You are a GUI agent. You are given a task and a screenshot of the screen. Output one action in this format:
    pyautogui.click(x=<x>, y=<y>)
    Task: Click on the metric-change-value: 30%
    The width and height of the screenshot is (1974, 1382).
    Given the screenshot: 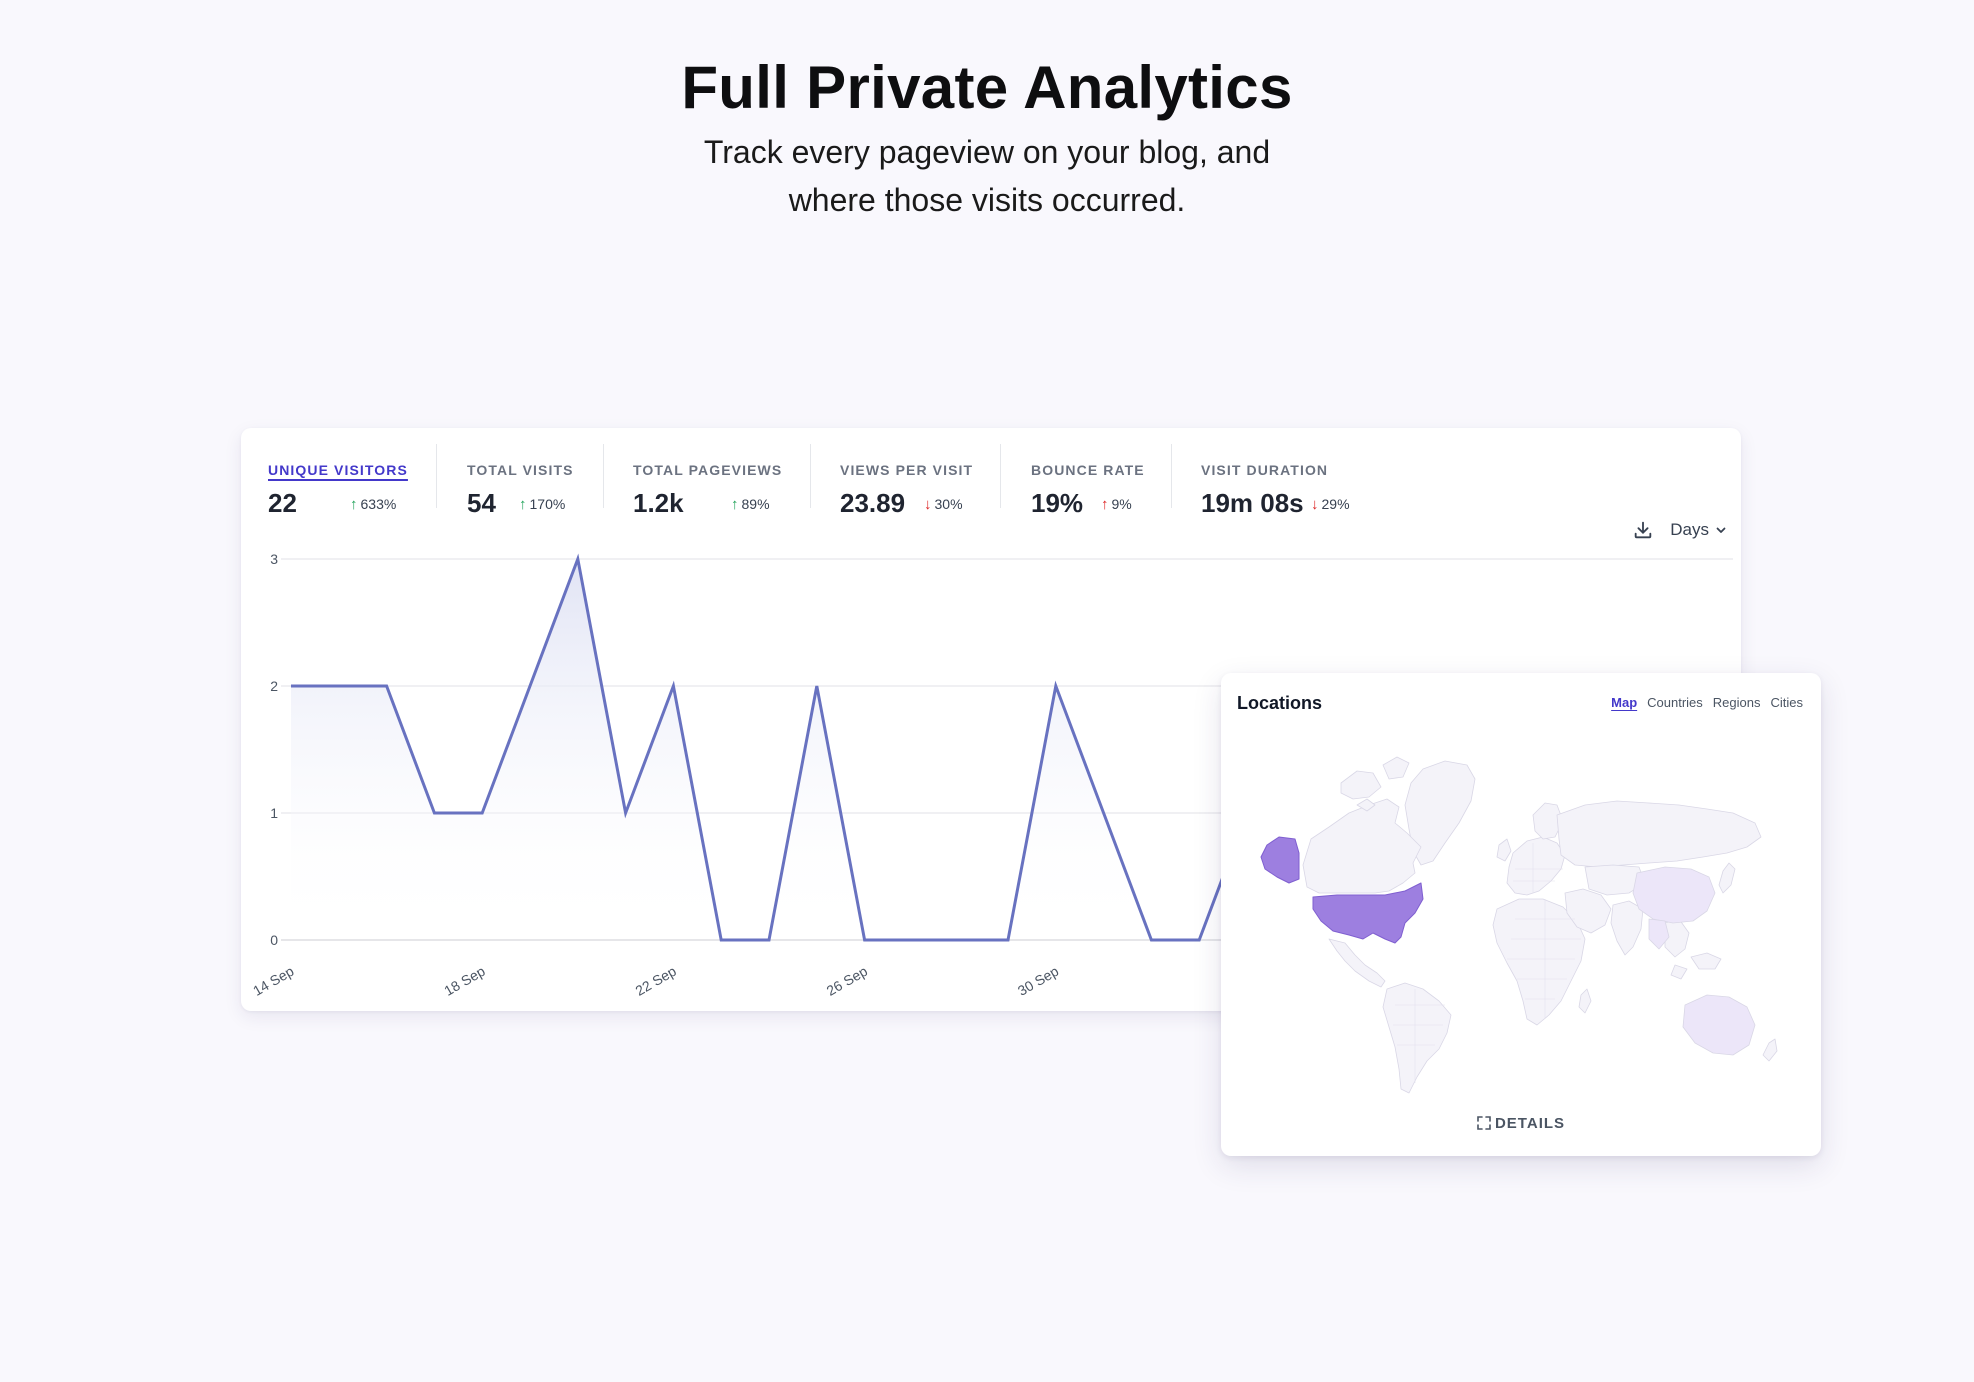 What is the action you would take?
    pyautogui.click(x=948, y=504)
    